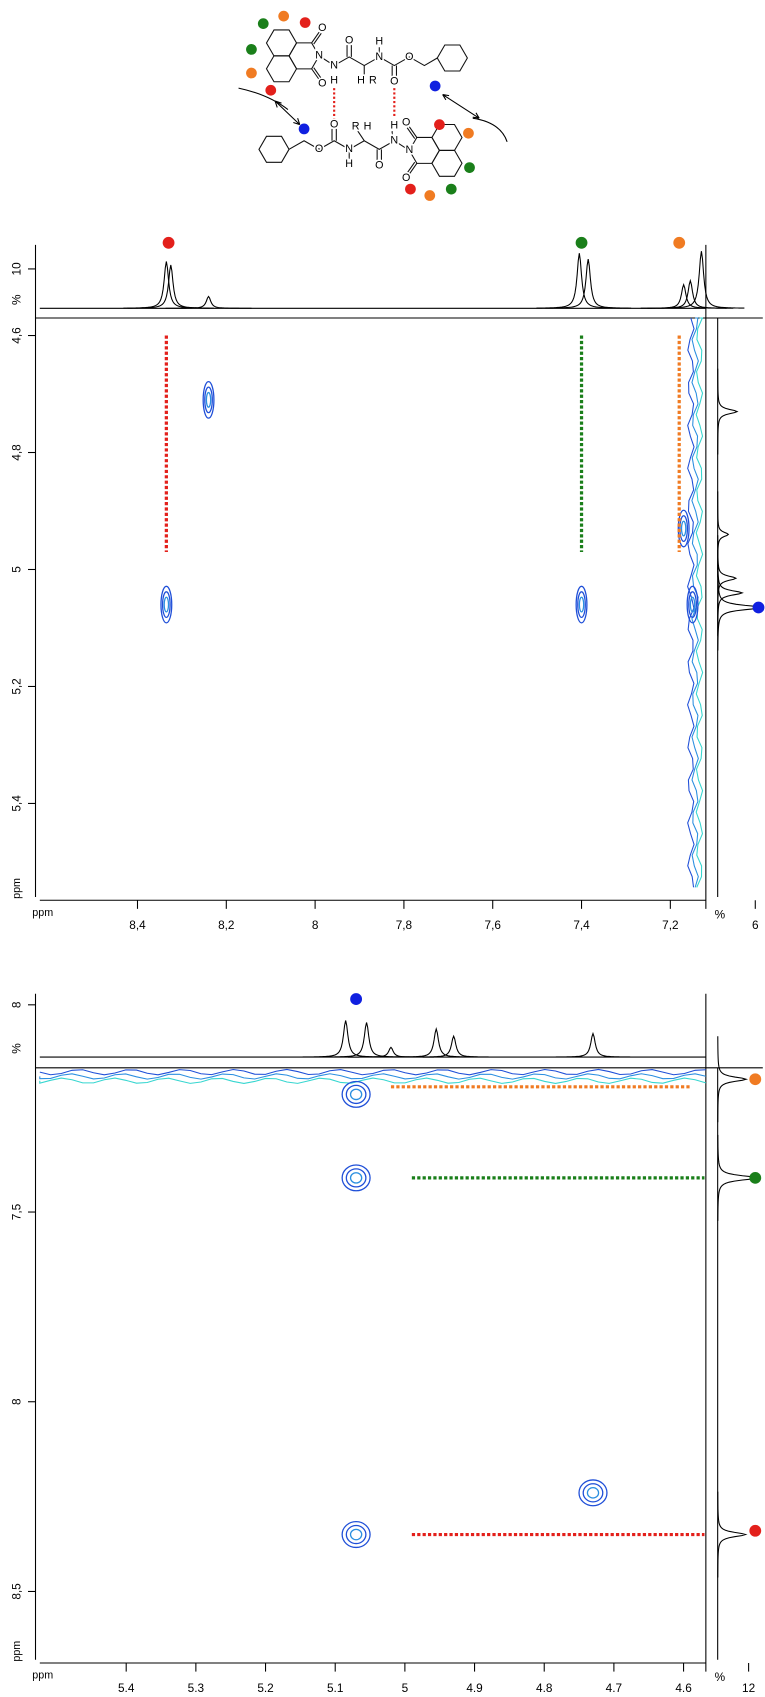  What do you see at coordinates (404, 925) in the screenshot?
I see `x-tick-label: 7,8` at bounding box center [404, 925].